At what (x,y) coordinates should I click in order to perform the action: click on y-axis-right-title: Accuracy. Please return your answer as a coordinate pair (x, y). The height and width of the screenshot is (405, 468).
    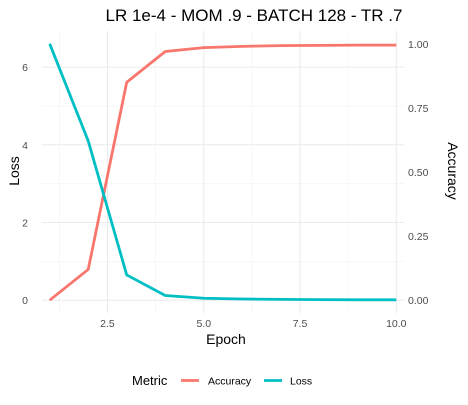
    Looking at the image, I should click on (453, 171).